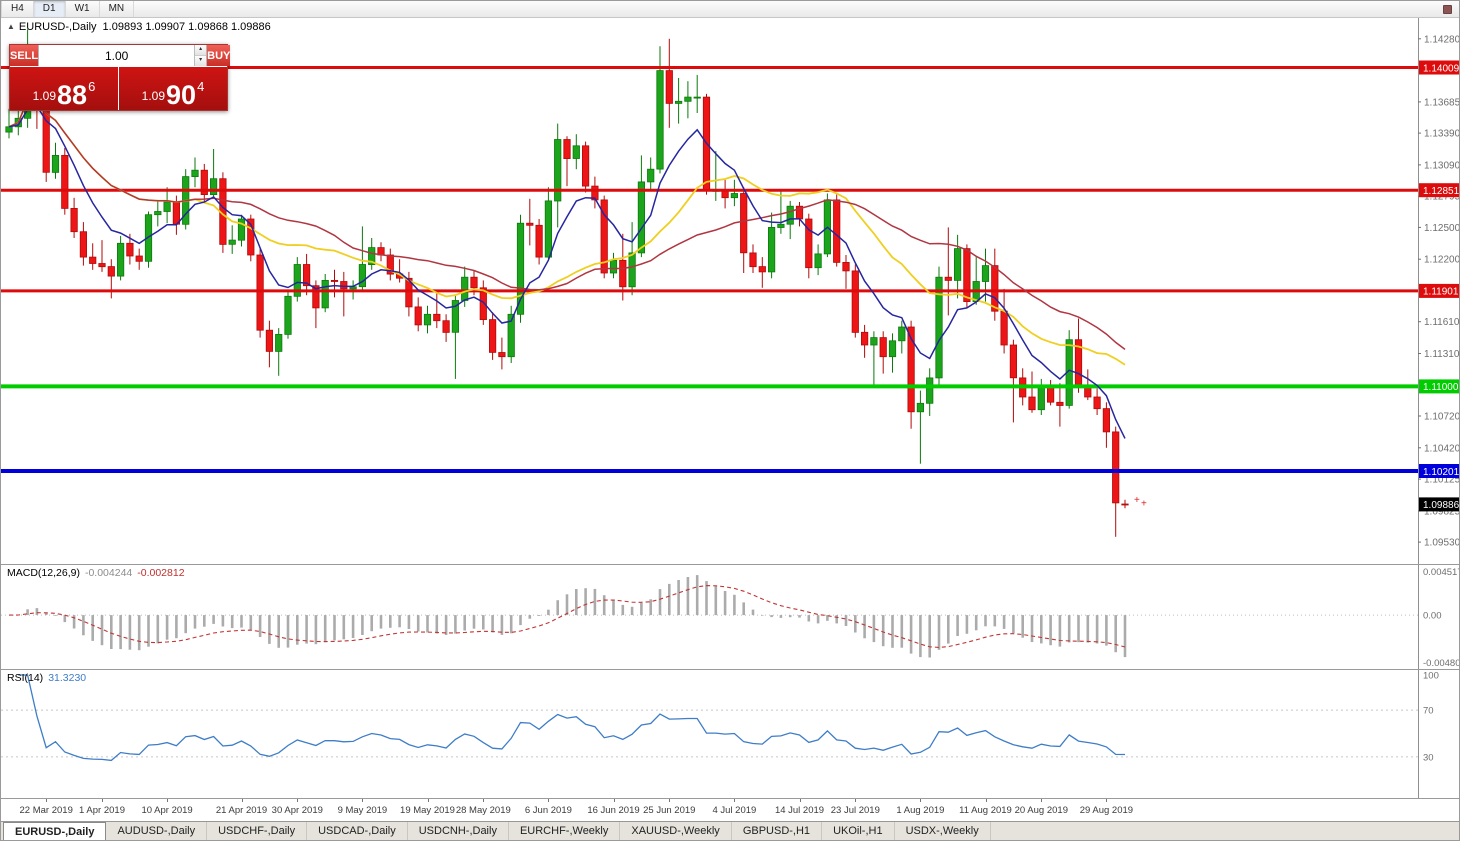 The height and width of the screenshot is (841, 1460). What do you see at coordinates (173, 88) in the screenshot?
I see `ask-price-display: 1.09 90 4` at bounding box center [173, 88].